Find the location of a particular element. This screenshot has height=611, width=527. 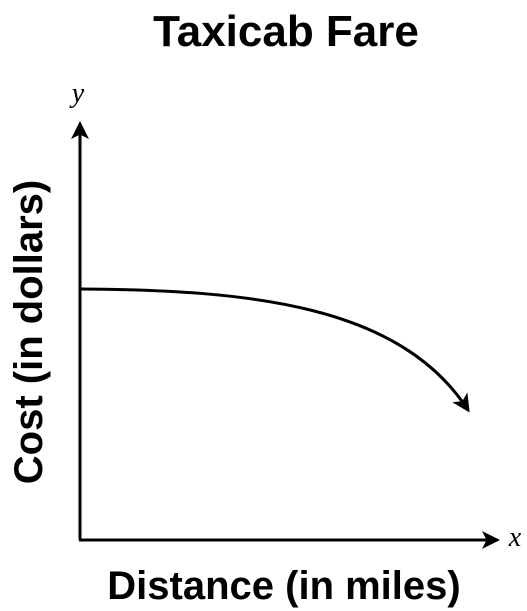

x-axis-letter: x is located at coordinates (515, 537).